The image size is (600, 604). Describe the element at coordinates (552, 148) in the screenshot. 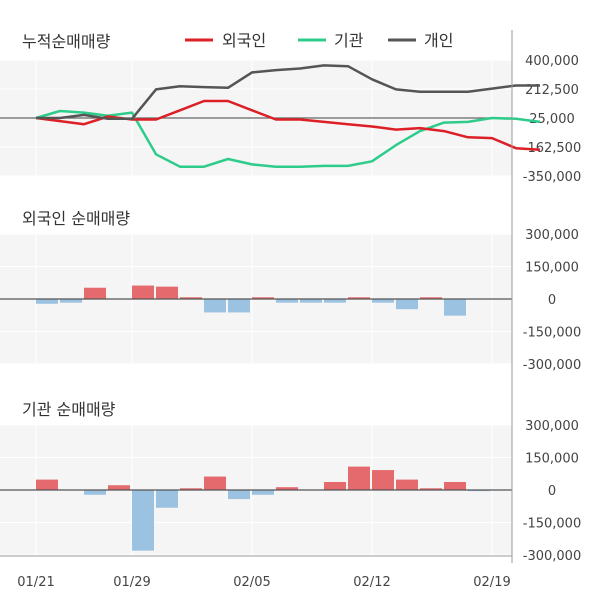

I see `y-tick-label: -162,500` at that location.